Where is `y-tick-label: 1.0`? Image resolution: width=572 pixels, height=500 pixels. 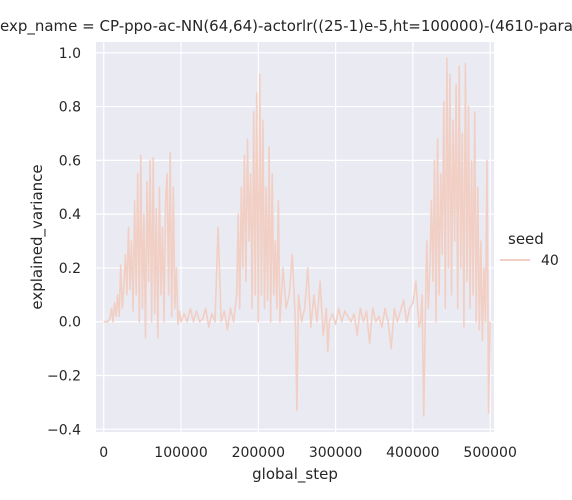 y-tick-label: 1.0 is located at coordinates (70, 54).